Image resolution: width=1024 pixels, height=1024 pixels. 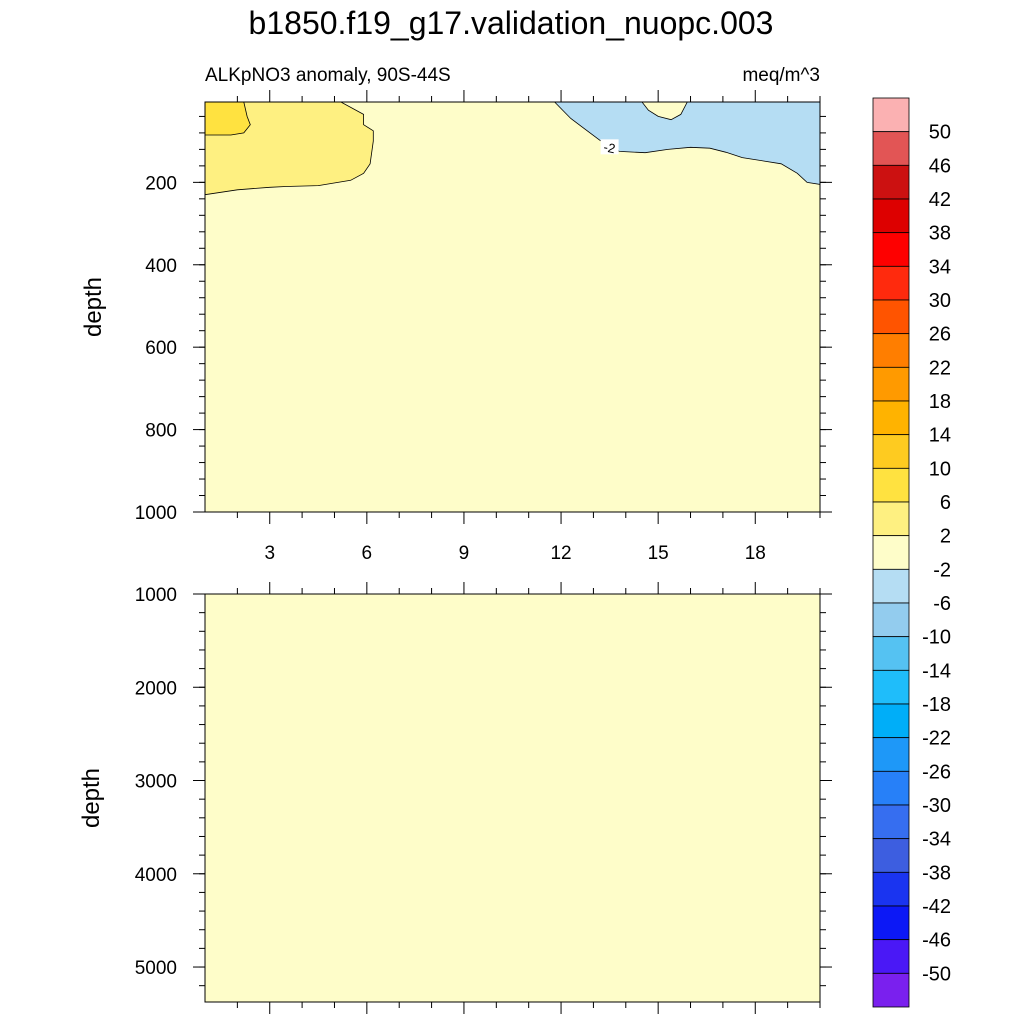 What do you see at coordinates (156, 875) in the screenshot?
I see `y-tick-label: 4000` at bounding box center [156, 875].